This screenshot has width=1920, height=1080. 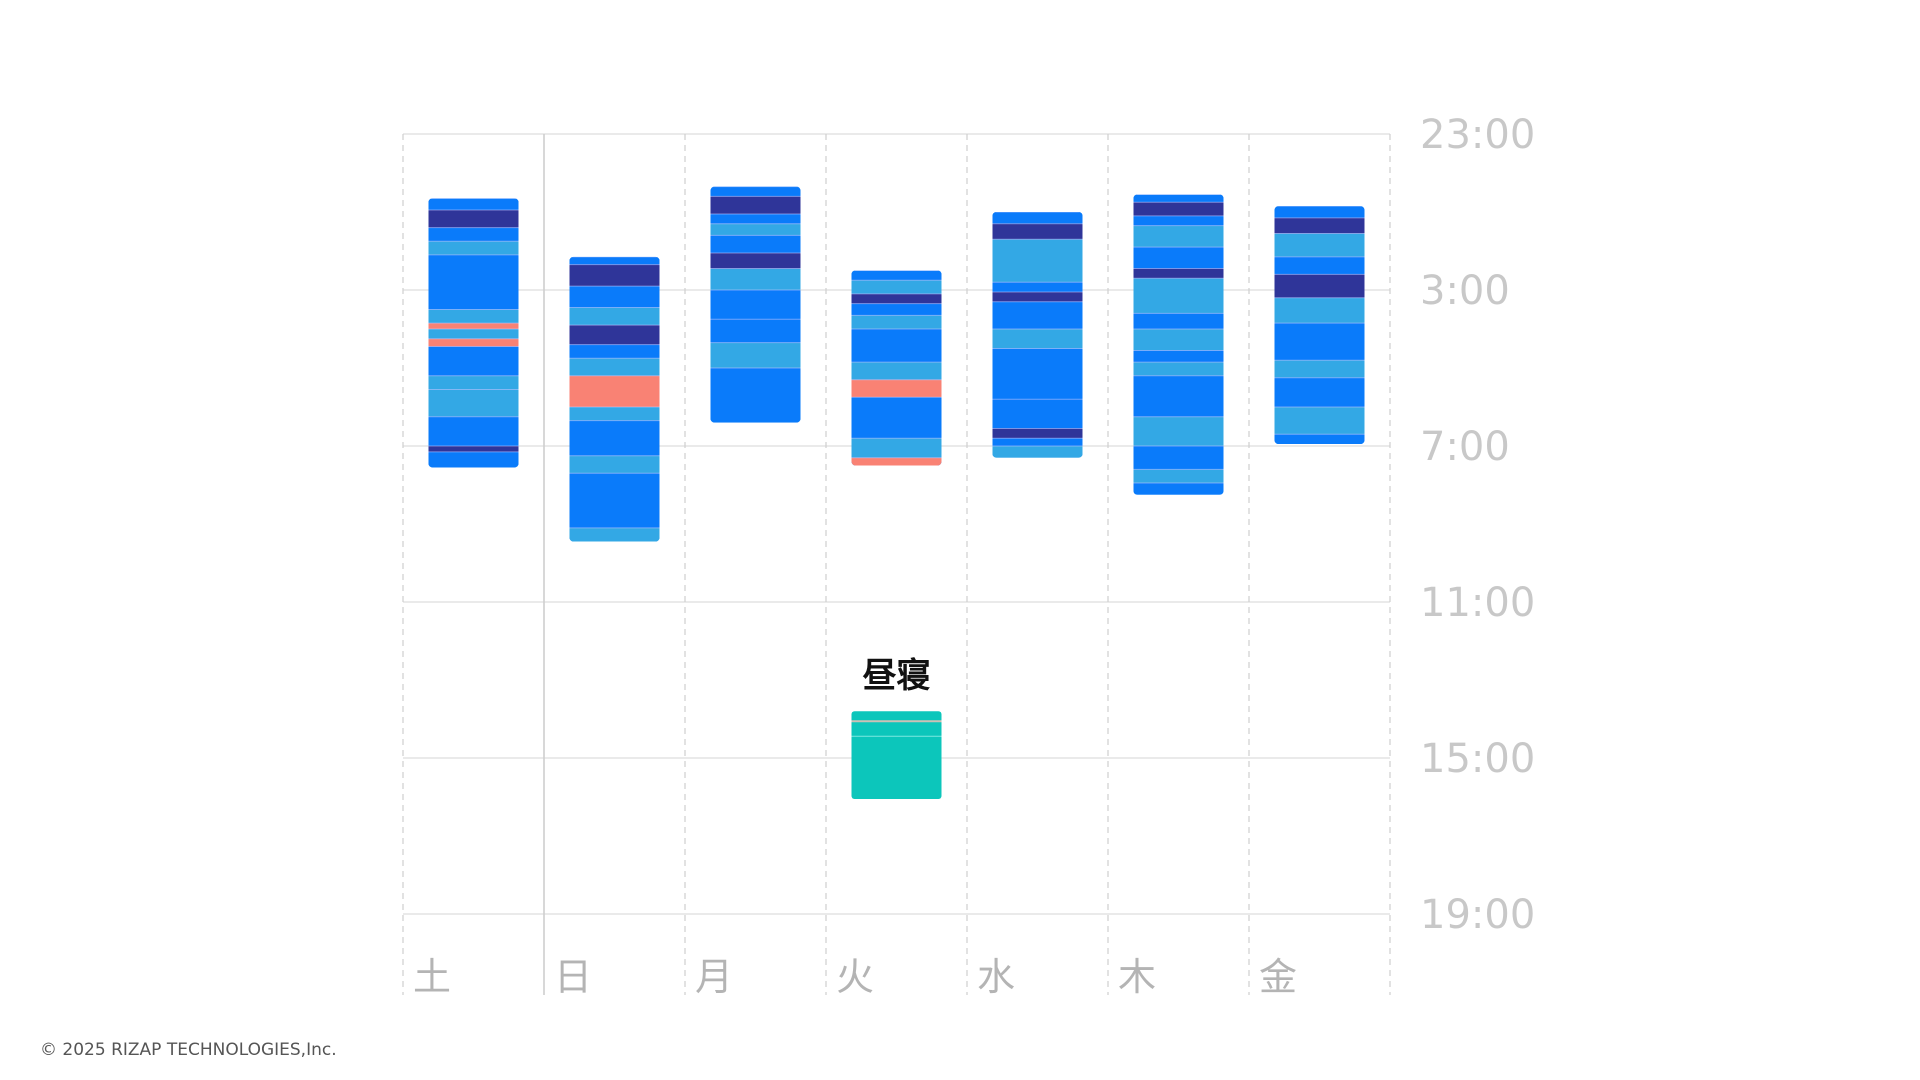 What do you see at coordinates (1278, 977) in the screenshot?
I see `day-label: 金` at bounding box center [1278, 977].